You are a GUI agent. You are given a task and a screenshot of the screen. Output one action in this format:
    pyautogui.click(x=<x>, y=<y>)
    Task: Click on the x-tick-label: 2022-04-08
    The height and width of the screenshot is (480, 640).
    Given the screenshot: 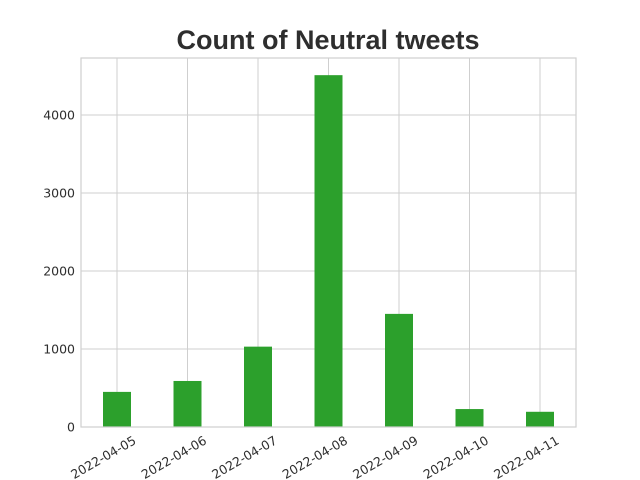 What is the action you would take?
    pyautogui.click(x=315, y=456)
    